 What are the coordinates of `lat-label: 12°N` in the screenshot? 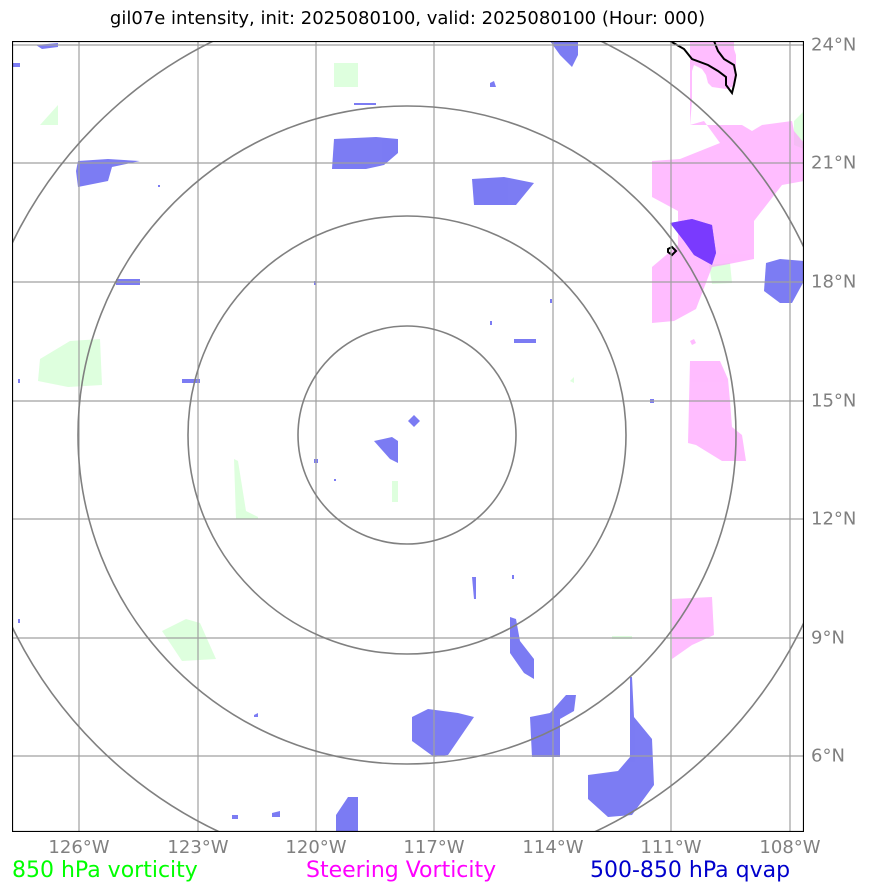 It's located at (834, 519).